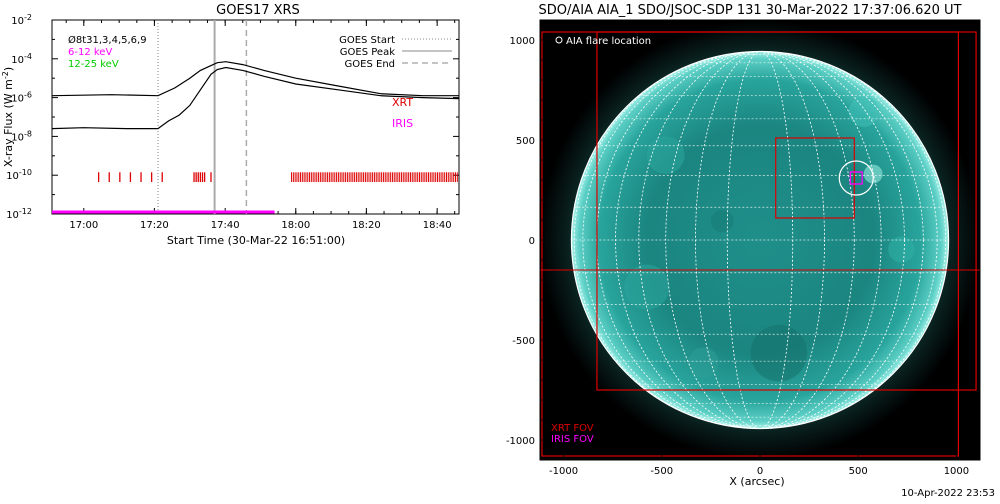  What do you see at coordinates (525, 141) in the screenshot?
I see `aia-y-tick-label: 500` at bounding box center [525, 141].